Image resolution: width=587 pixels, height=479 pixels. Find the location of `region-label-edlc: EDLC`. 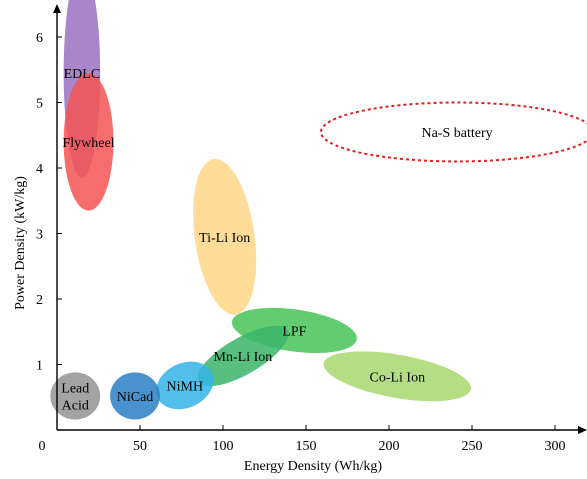

region-label-edlc: EDLC is located at coordinates (82, 74).